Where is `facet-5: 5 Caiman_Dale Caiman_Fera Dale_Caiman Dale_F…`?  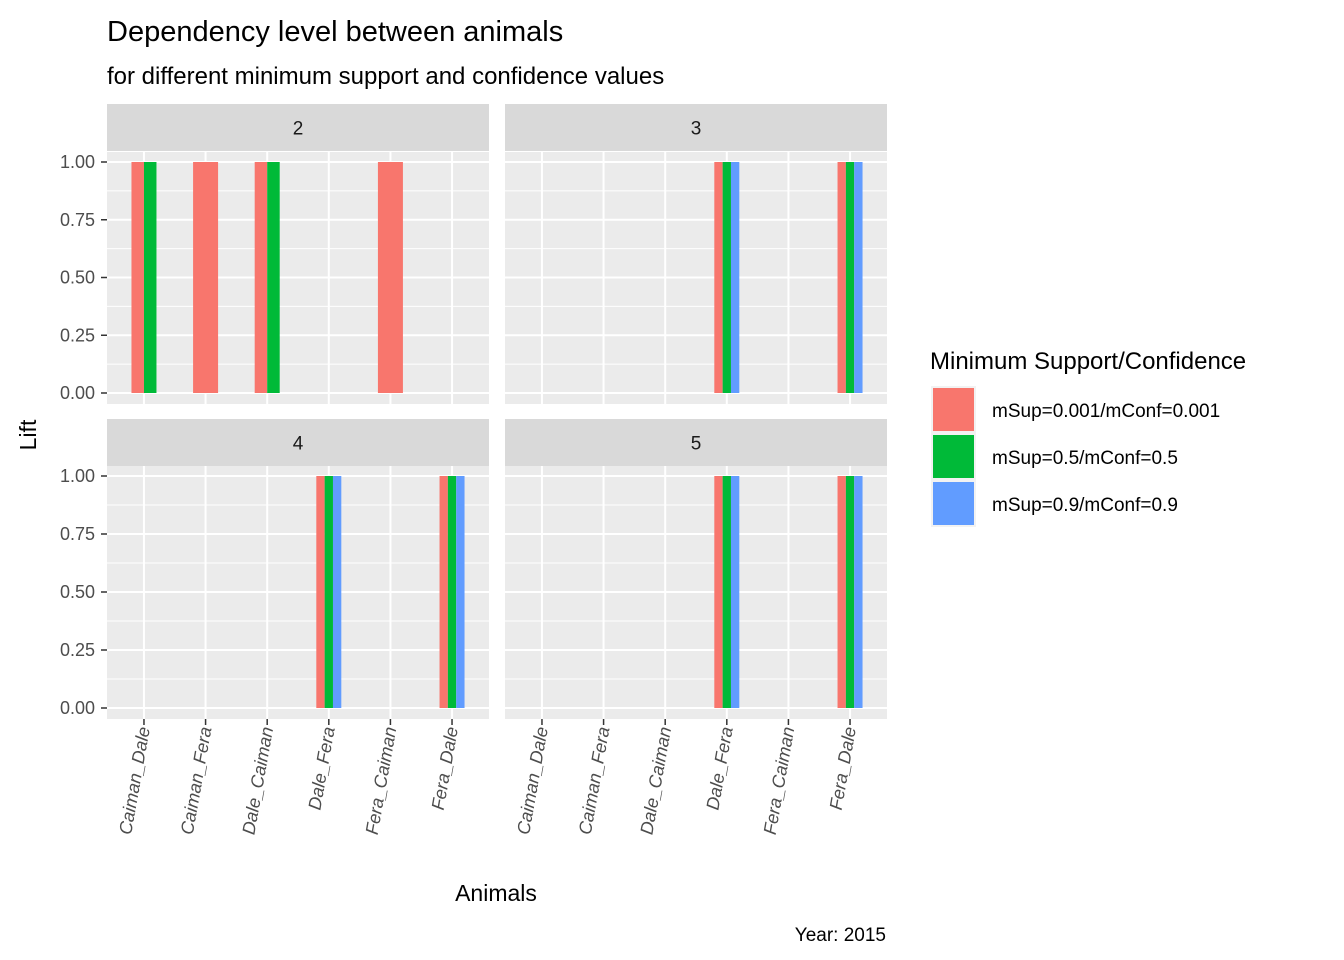
facet-5: 5 Caiman_Dale Caiman_Fera Dale_Caiman Dale_F… is located at coordinates (696, 627).